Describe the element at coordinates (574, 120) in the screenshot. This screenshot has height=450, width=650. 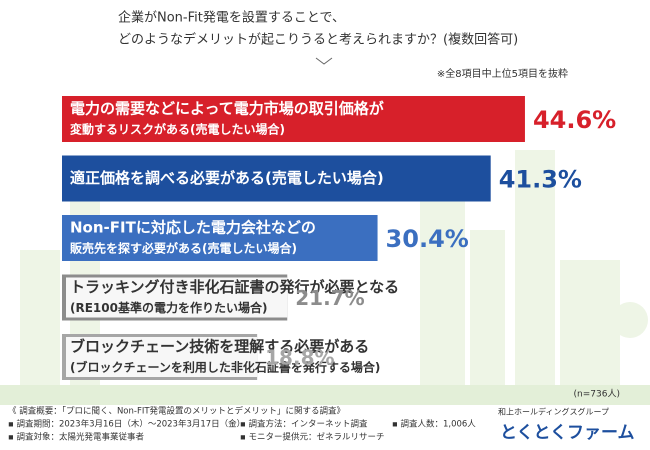
I see `value-label: 44.6%` at that location.